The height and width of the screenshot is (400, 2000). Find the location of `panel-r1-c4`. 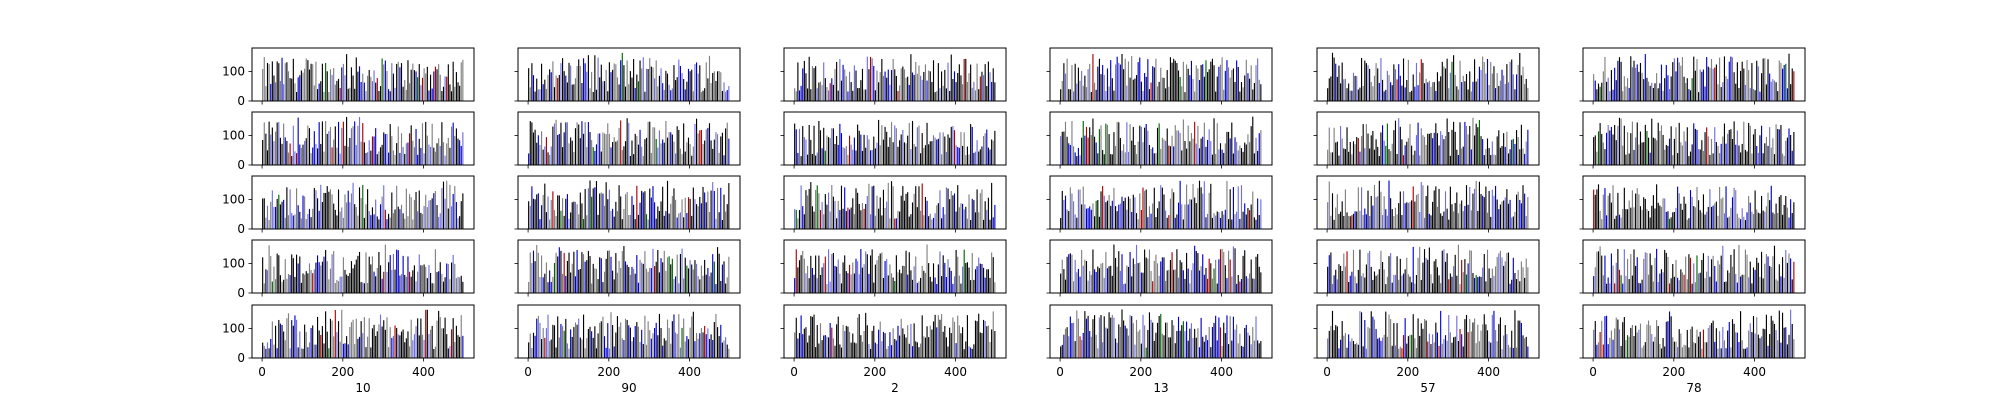

panel-r1-c4 is located at coordinates (1159, 76).